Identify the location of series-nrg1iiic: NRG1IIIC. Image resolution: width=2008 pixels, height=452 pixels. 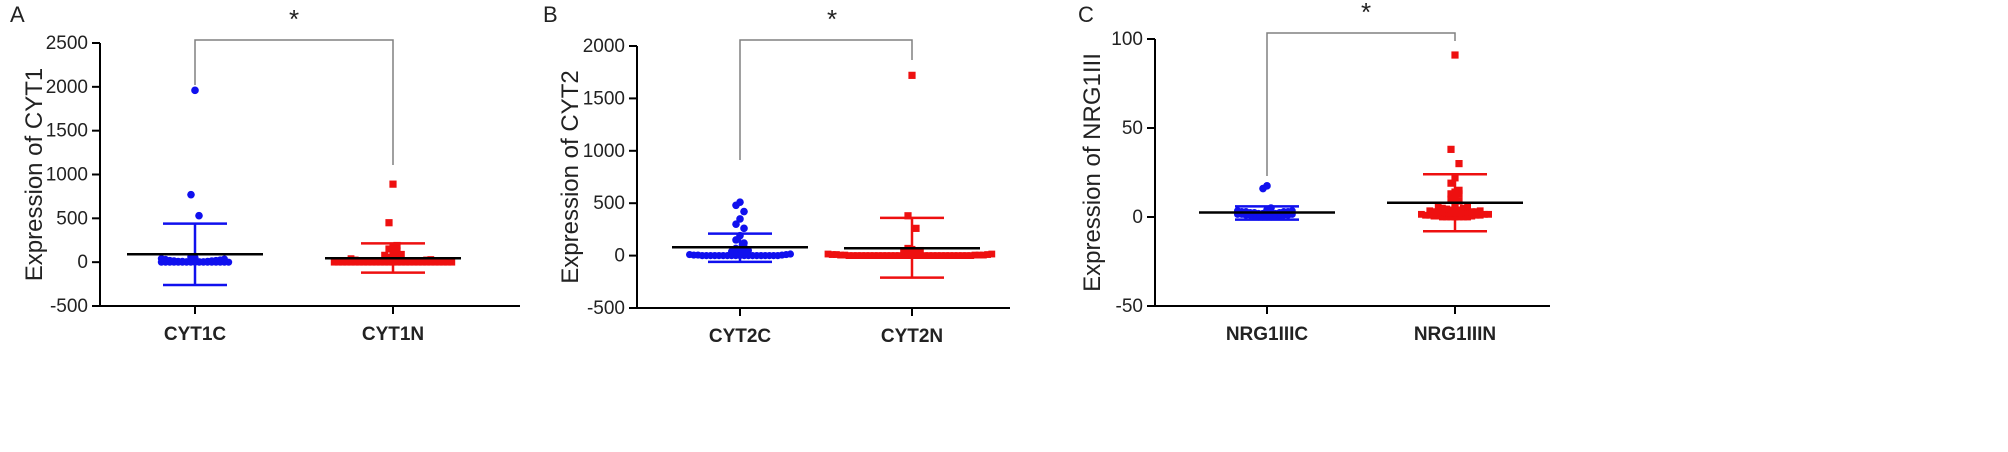
(1267, 263).